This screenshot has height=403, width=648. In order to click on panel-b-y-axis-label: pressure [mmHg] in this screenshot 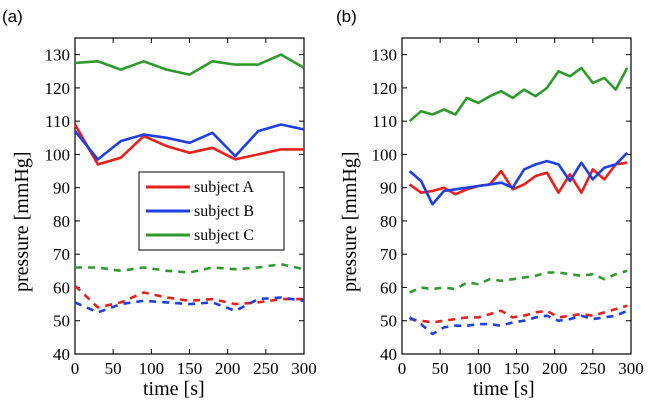, I will do `click(350, 221)`.